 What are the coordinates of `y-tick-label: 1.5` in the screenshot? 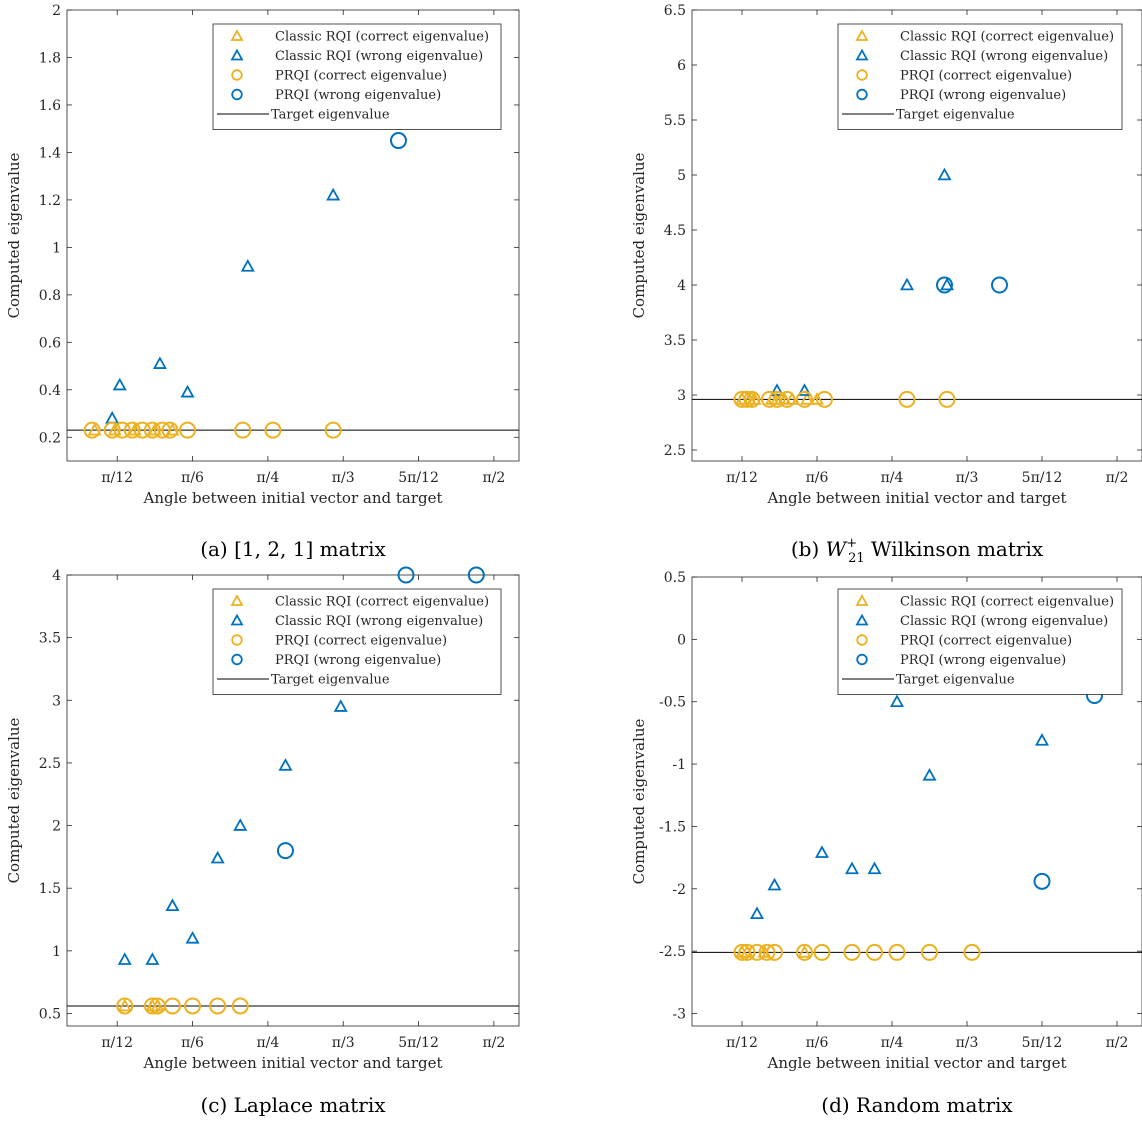 It's located at (50, 889).